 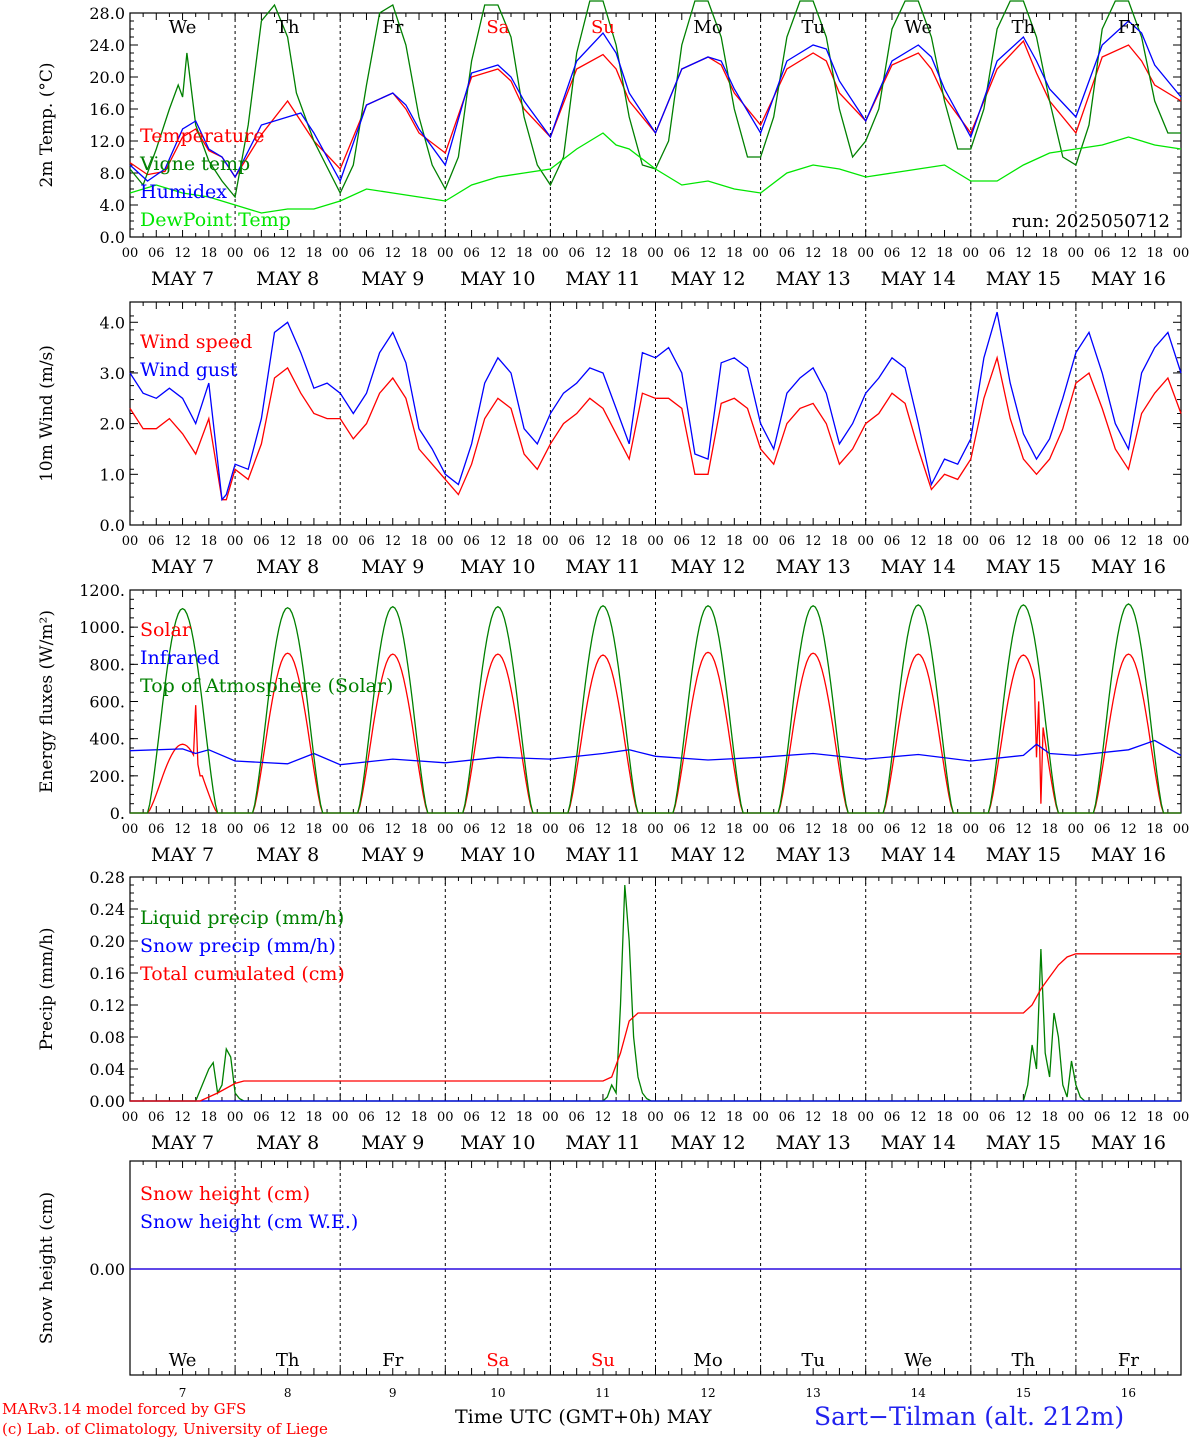 I want to click on legend-entry: Vigne temp, so click(x=194, y=164).